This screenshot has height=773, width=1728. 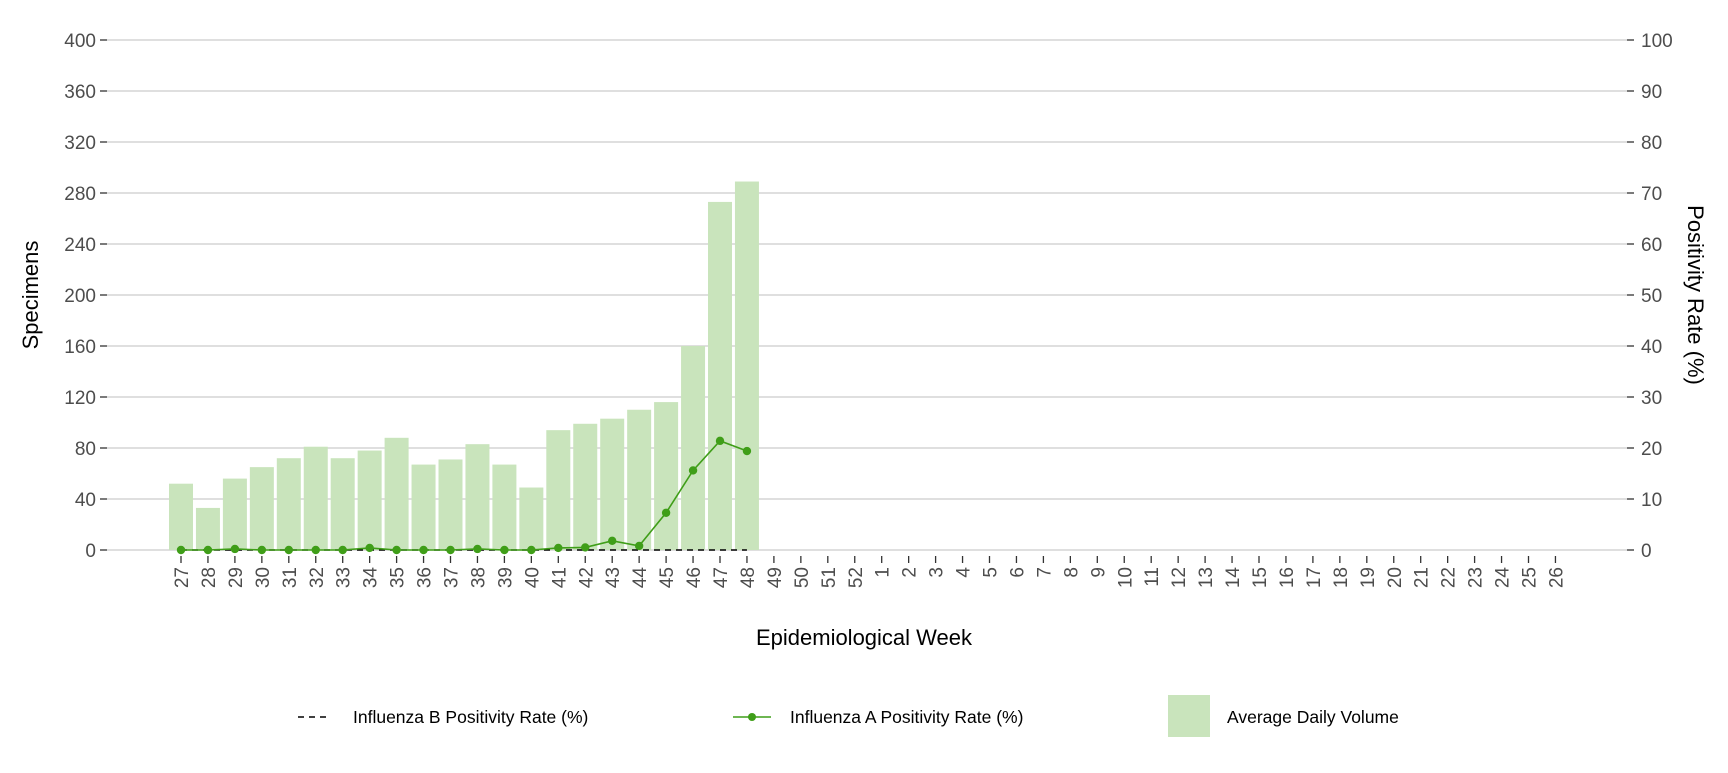 What do you see at coordinates (1071, 572) in the screenshot?
I see `x-tick-label: 8` at bounding box center [1071, 572].